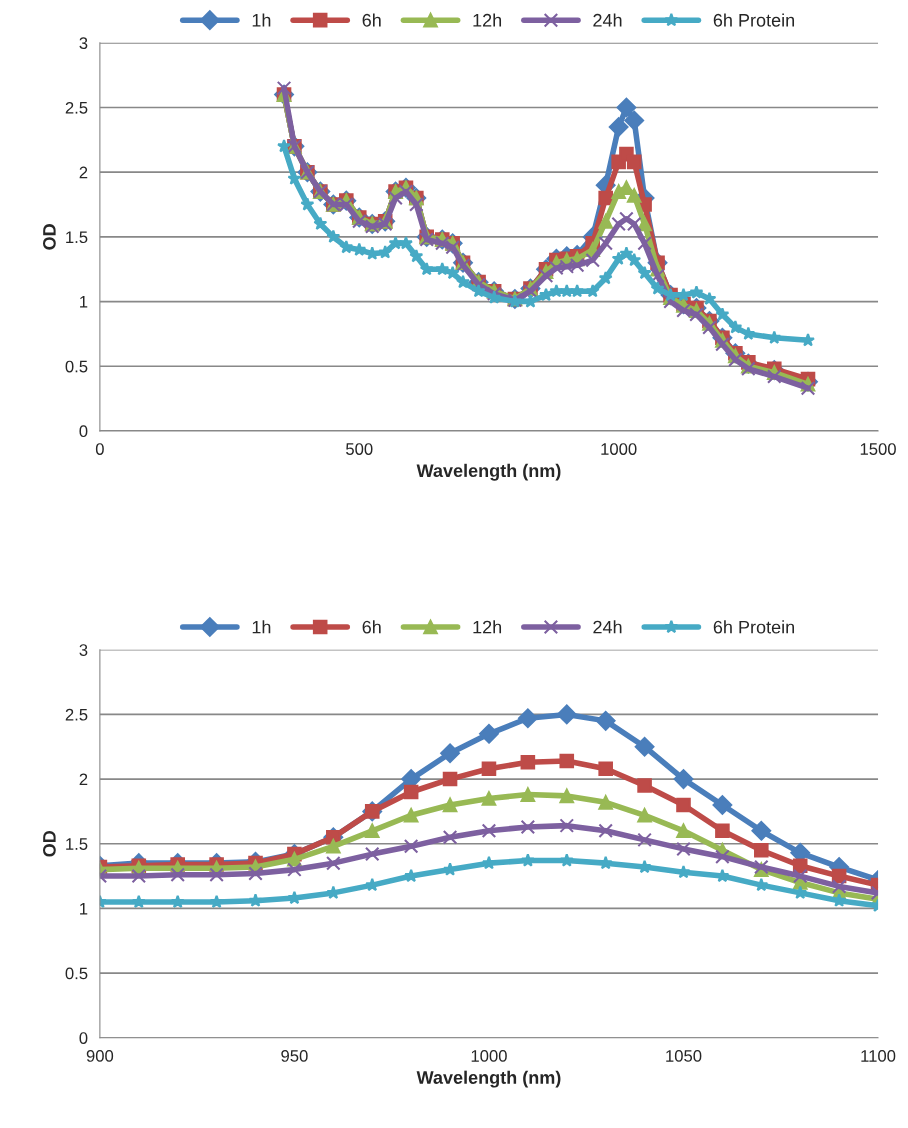  What do you see at coordinates (359, 449) in the screenshot?
I see `x-tick-label: 500` at bounding box center [359, 449].